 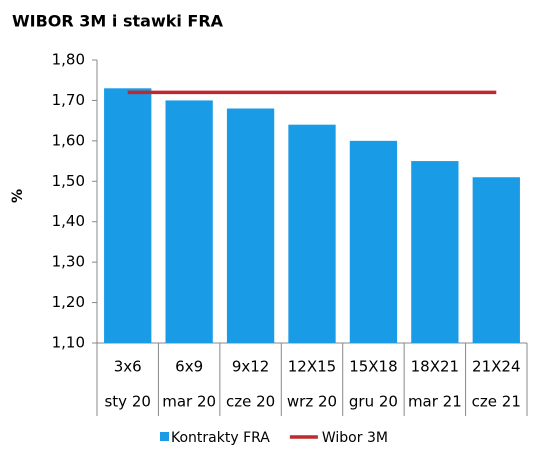 I want to click on x-tick-label: wrz 20, so click(x=312, y=402).